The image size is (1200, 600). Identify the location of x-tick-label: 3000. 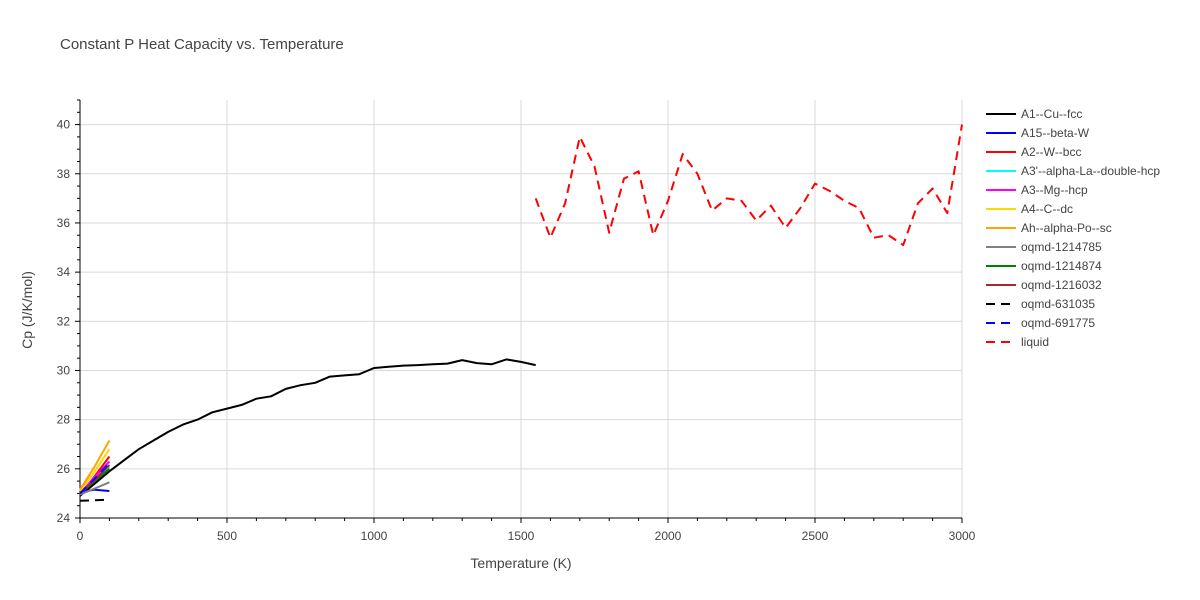
(962, 536).